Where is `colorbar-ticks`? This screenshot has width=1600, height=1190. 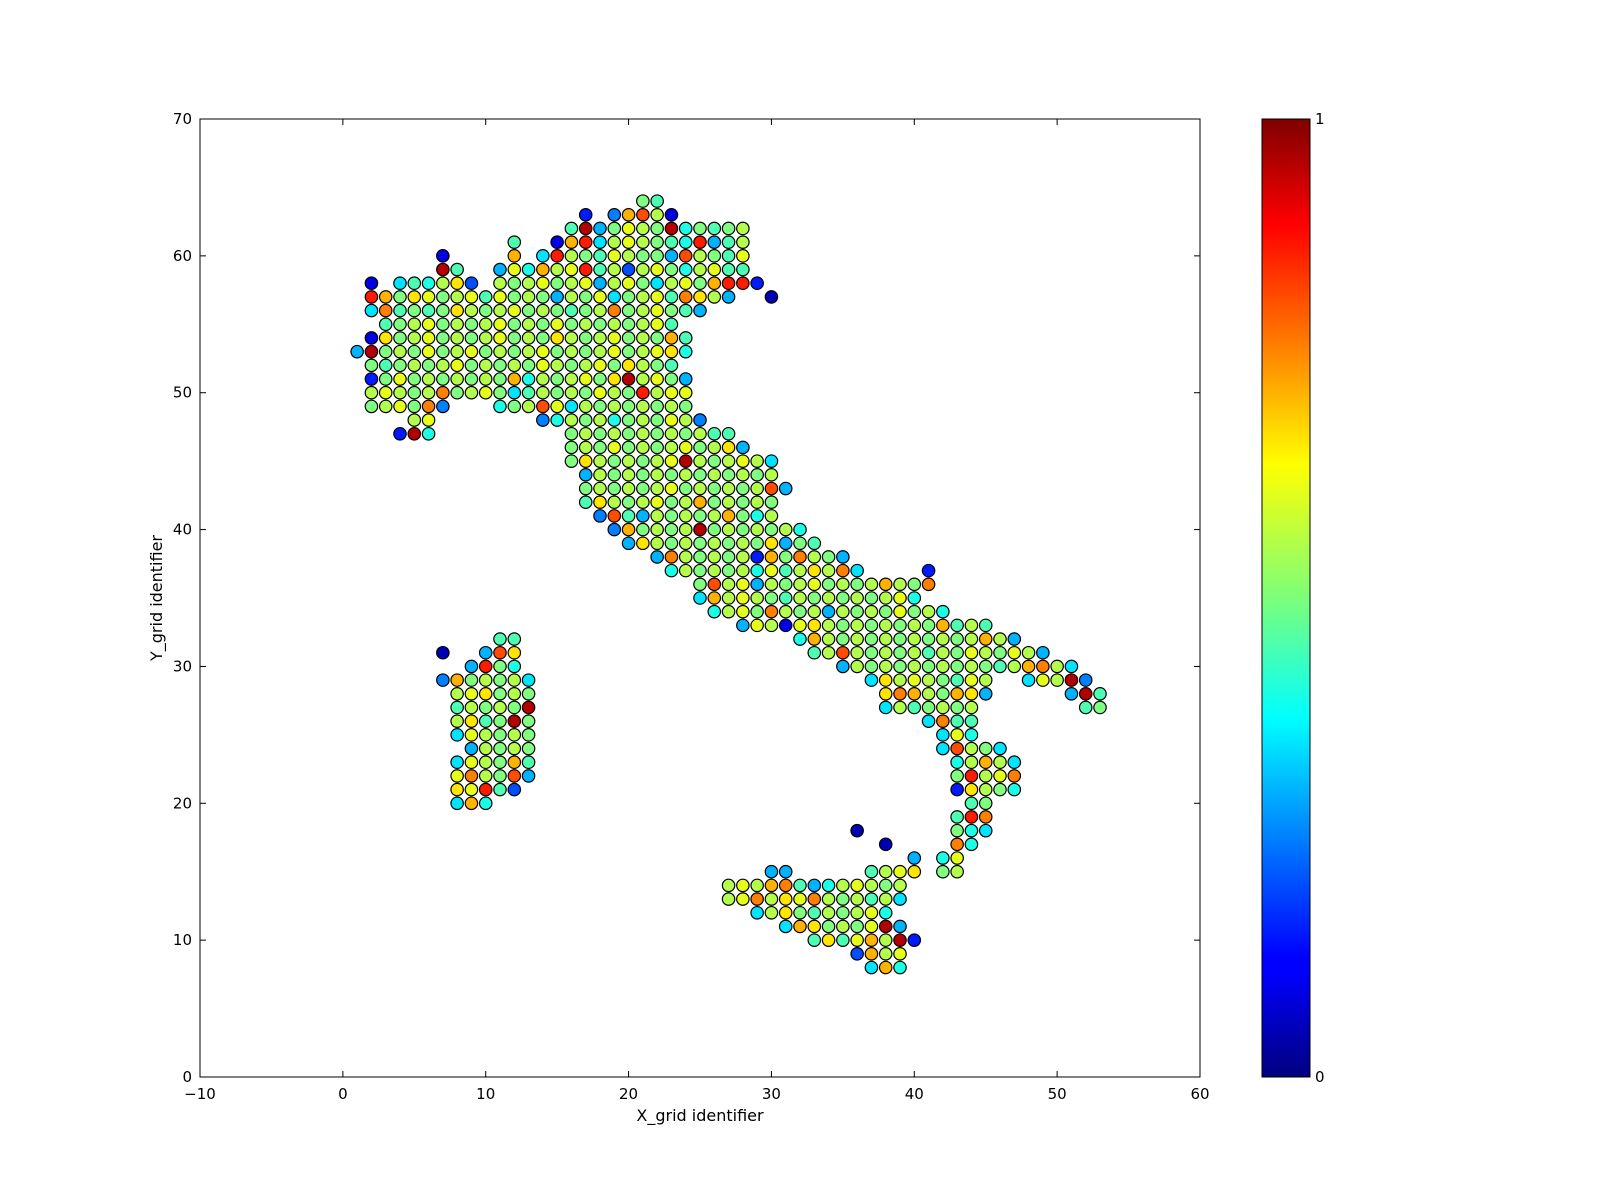
colorbar-ticks is located at coordinates (1286, 598).